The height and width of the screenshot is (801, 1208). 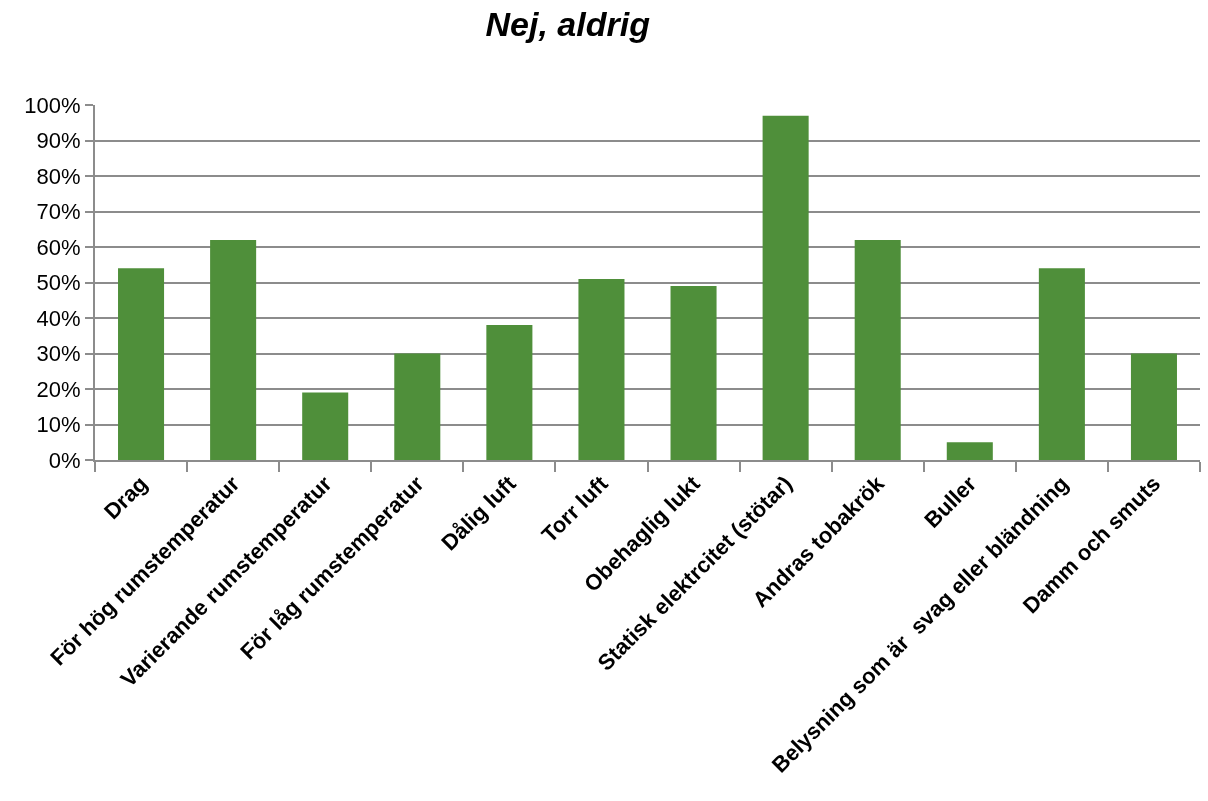 What do you see at coordinates (575, 509) in the screenshot?
I see `x-tick-label: Torr luft` at bounding box center [575, 509].